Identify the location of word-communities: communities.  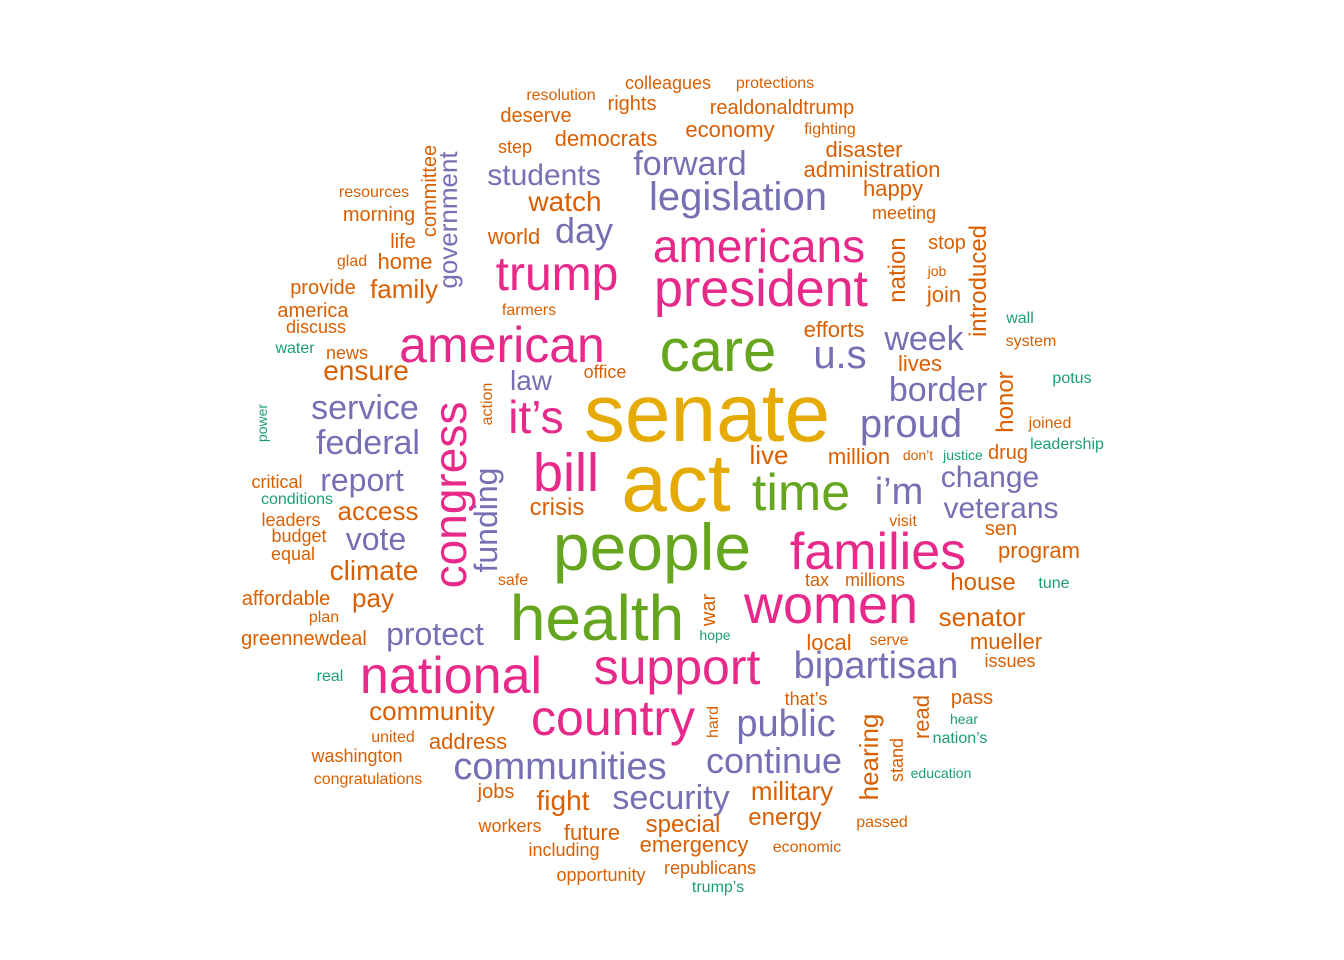
(559, 767).